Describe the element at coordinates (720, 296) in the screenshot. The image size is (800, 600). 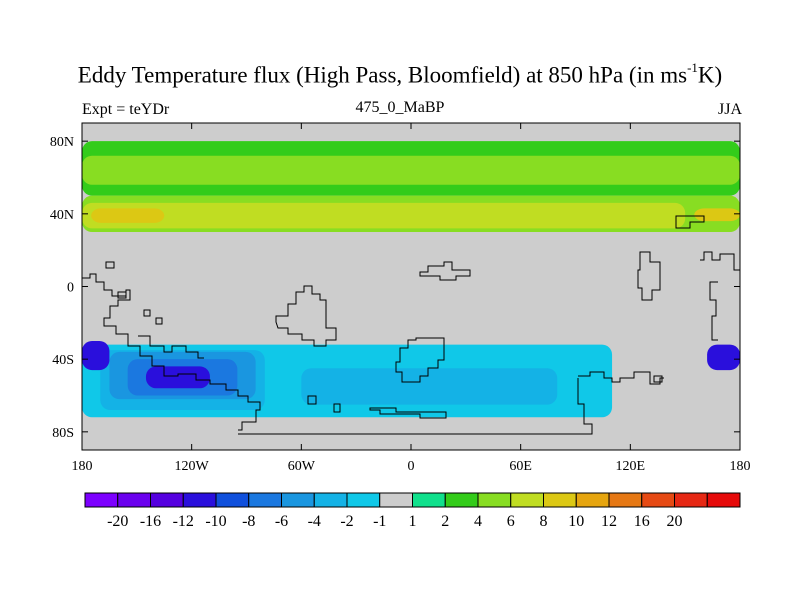
I see `coastline-maritime` at that location.